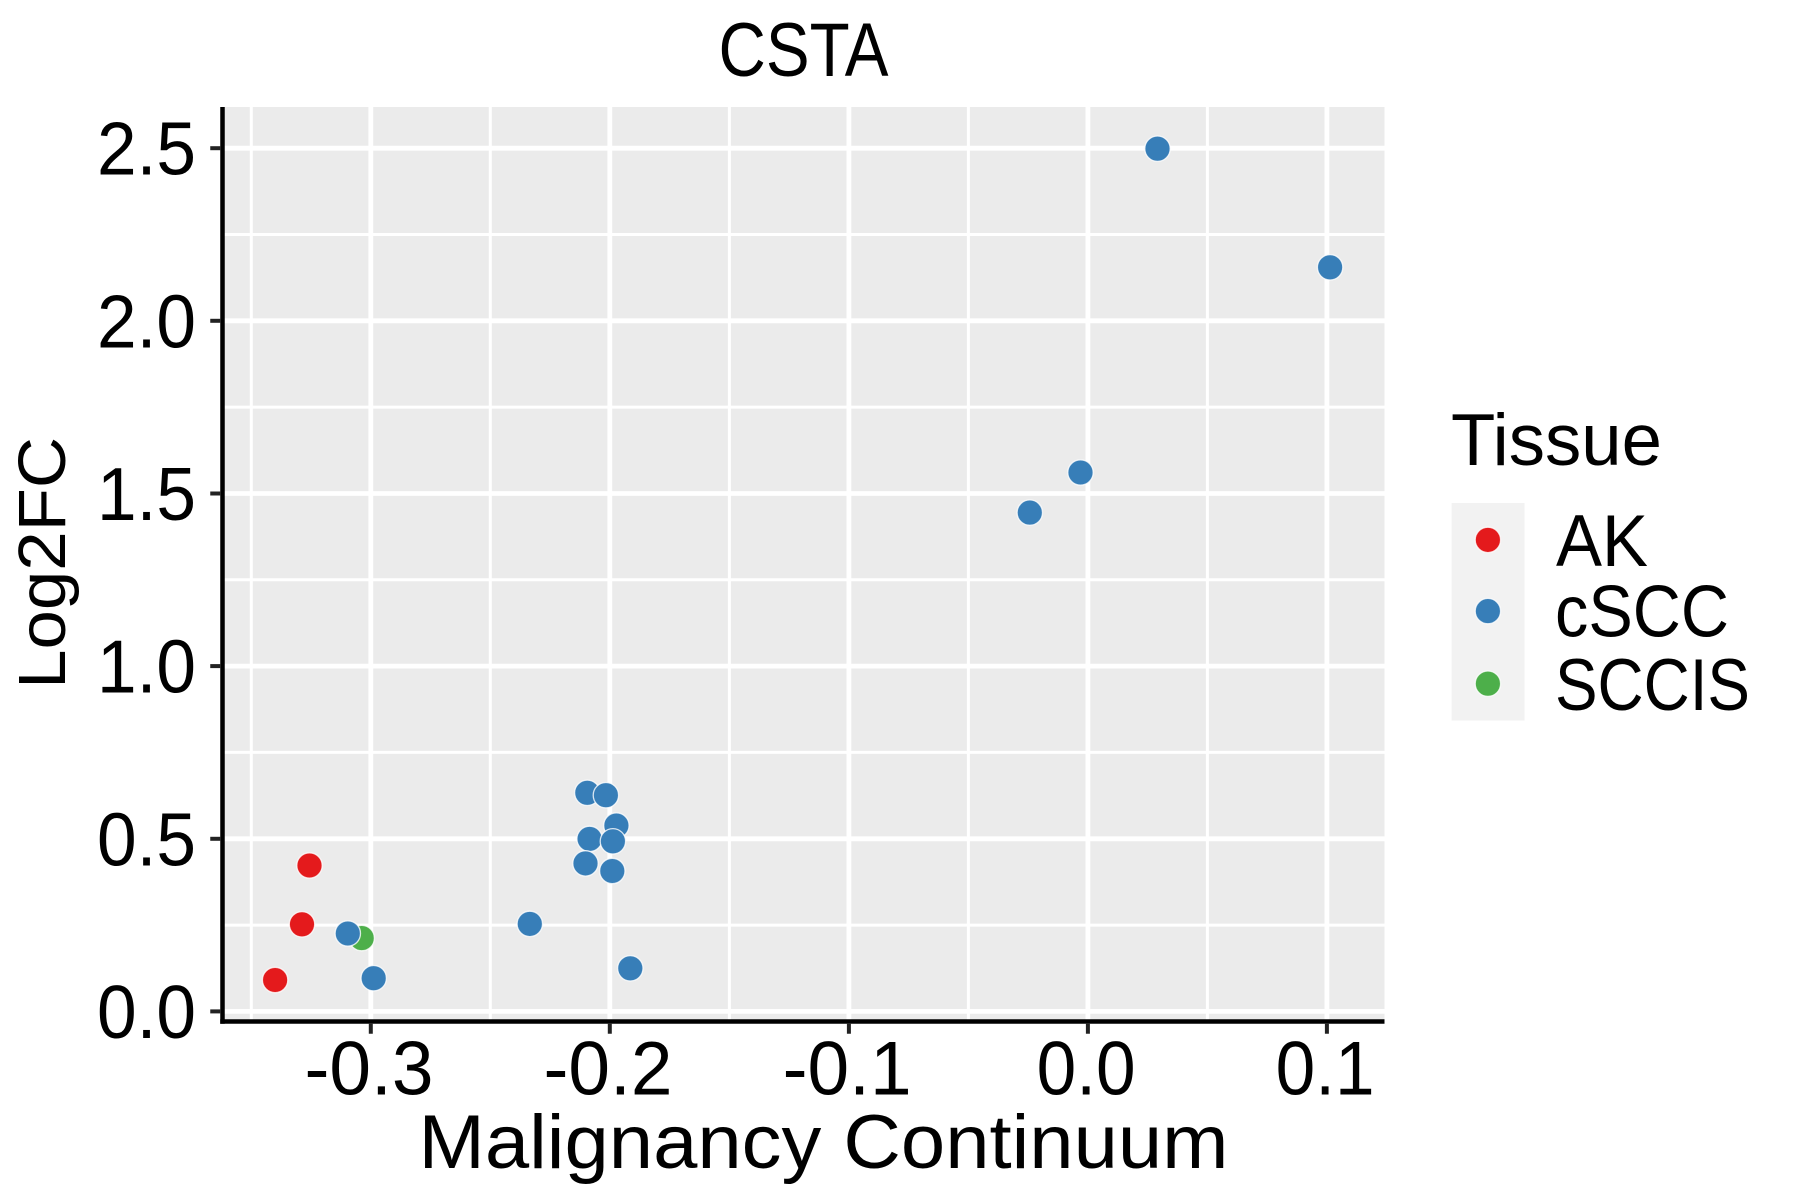 This screenshot has width=1800, height=1200. Describe the element at coordinates (146, 494) in the screenshot. I see `svg-text: 1.5` at that location.